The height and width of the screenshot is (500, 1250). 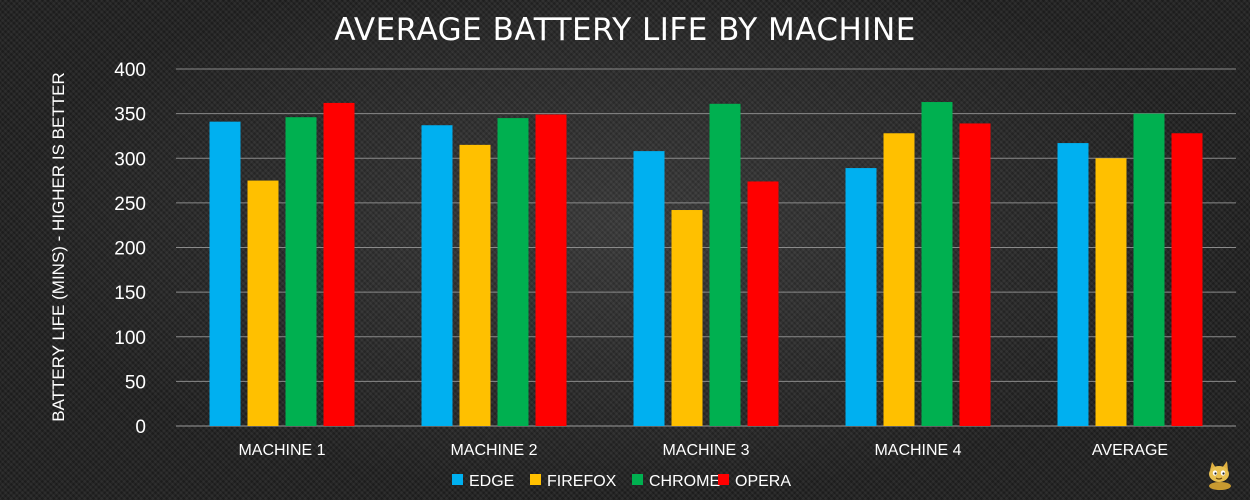 What do you see at coordinates (281, 450) in the screenshot?
I see `x-category-label: MACHINE 1` at bounding box center [281, 450].